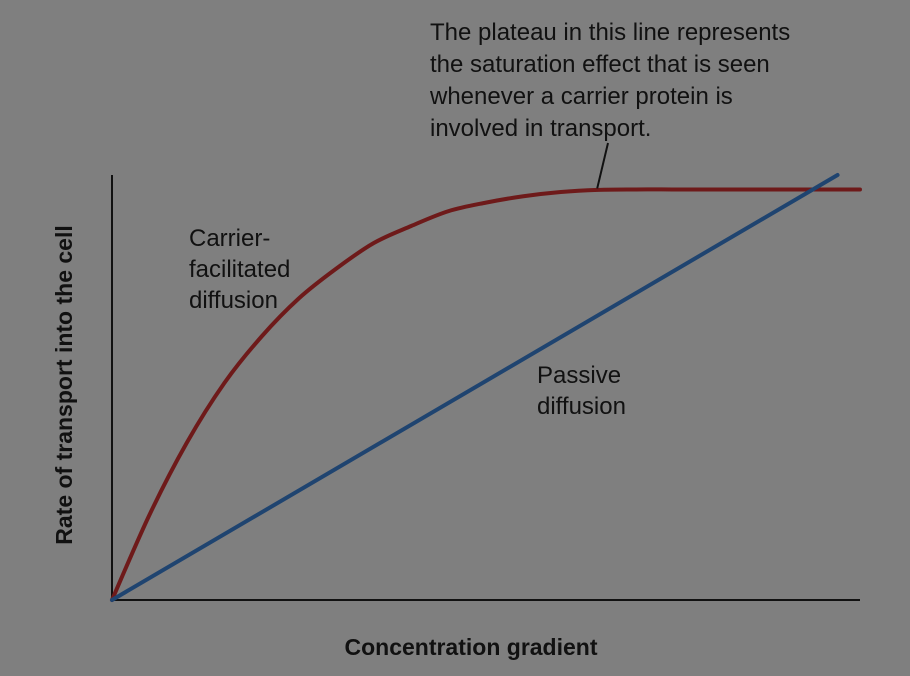  I want to click on annotation-line-2: the saturation effect that is seen, so click(600, 64).